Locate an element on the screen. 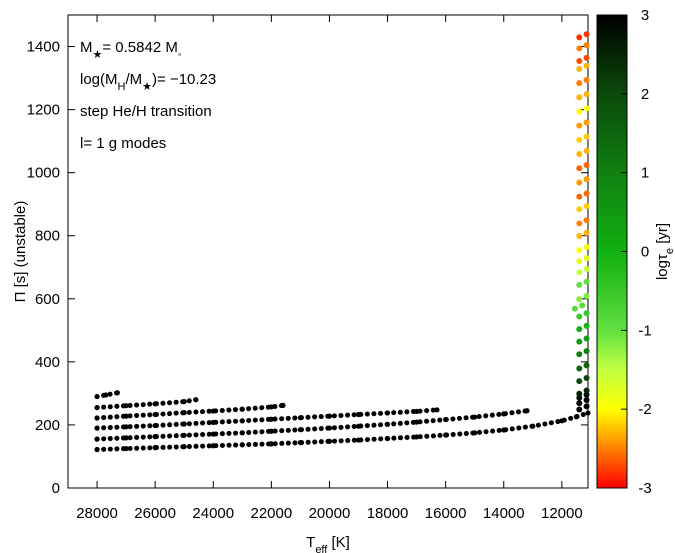  x-axis-label-part: T is located at coordinates (310, 542).